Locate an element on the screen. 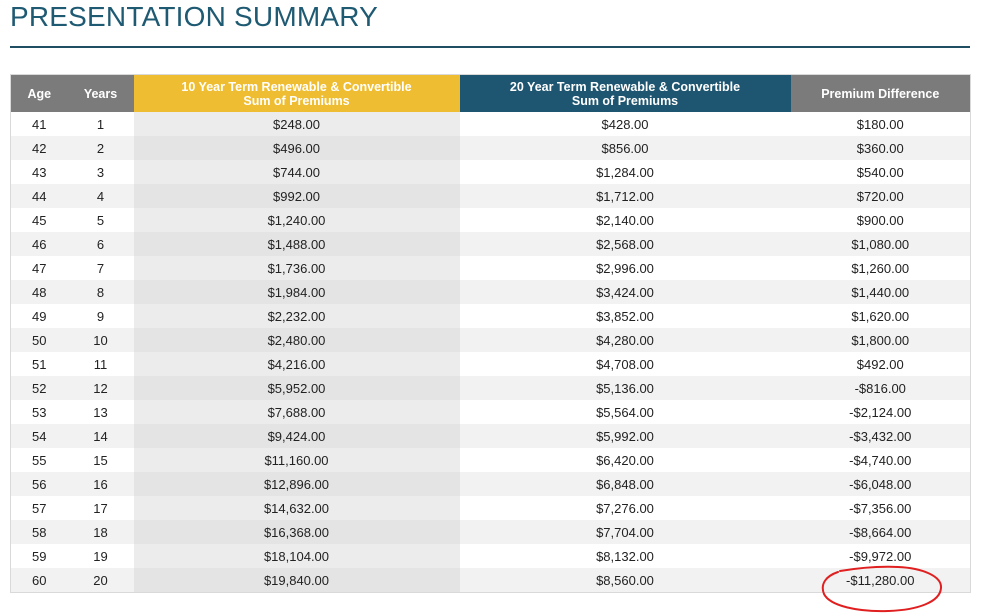  cell-years: 5 is located at coordinates (100, 220).